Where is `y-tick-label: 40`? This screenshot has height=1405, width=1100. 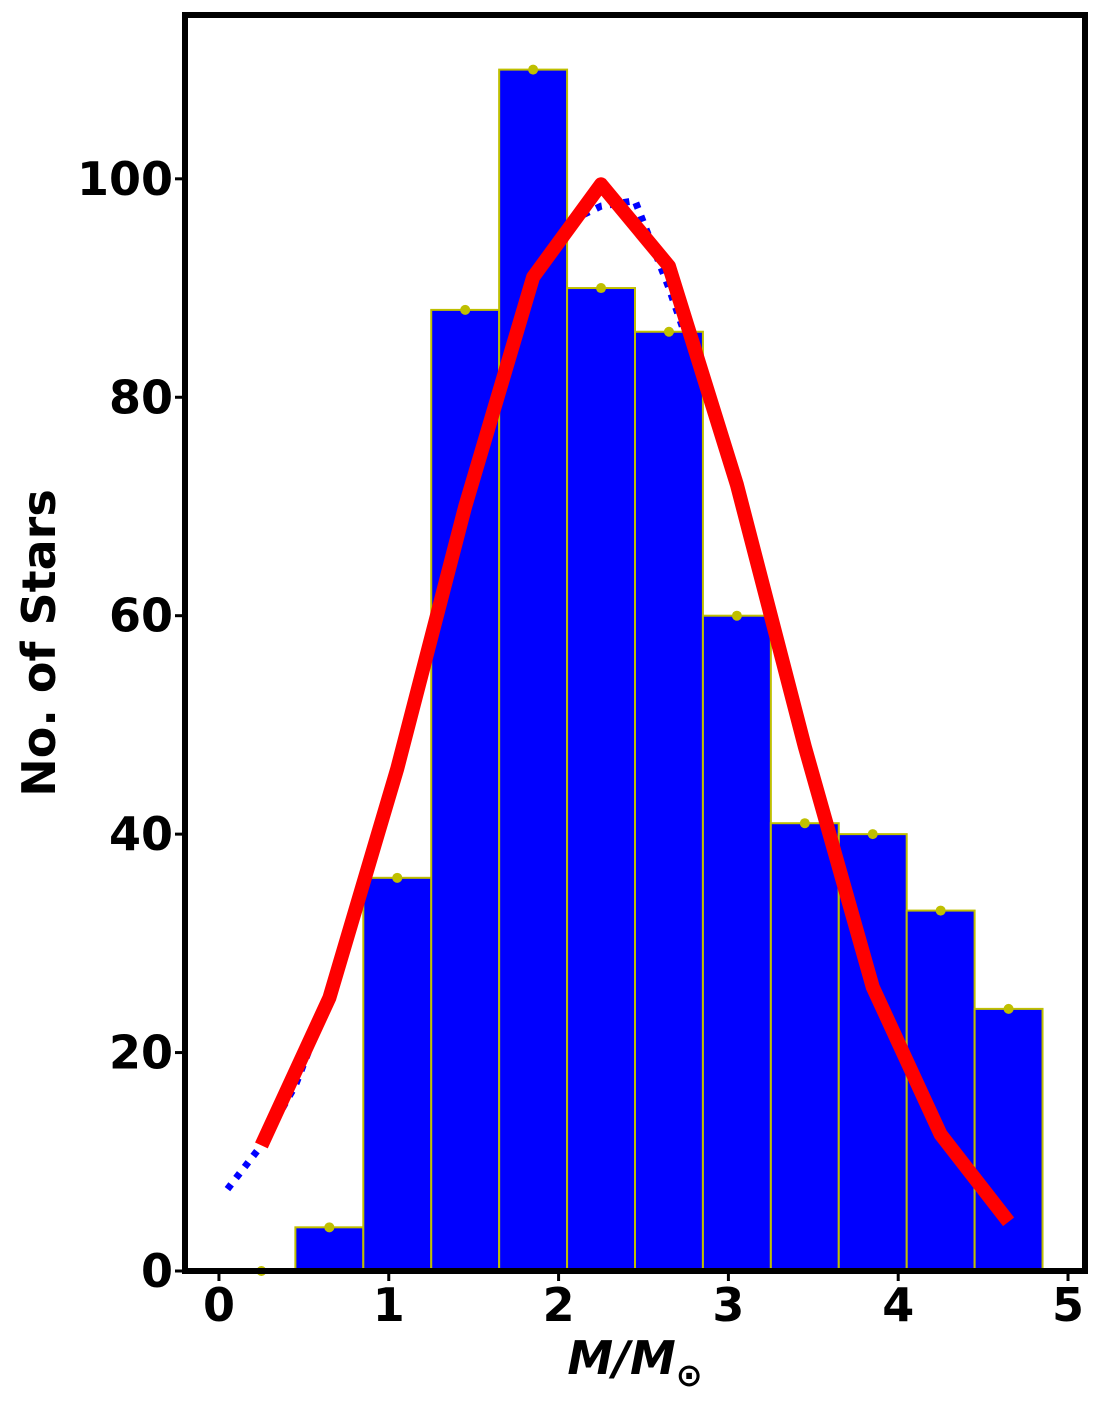 y-tick-label: 40 is located at coordinates (141, 834).